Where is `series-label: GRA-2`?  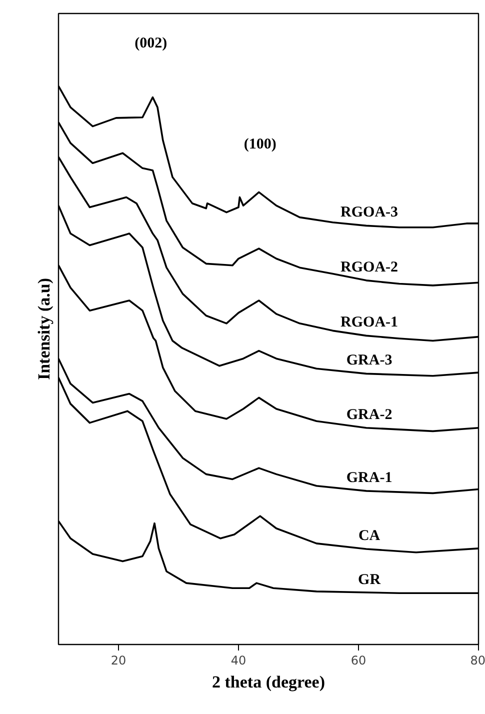
series-label: GRA-2 is located at coordinates (369, 414).